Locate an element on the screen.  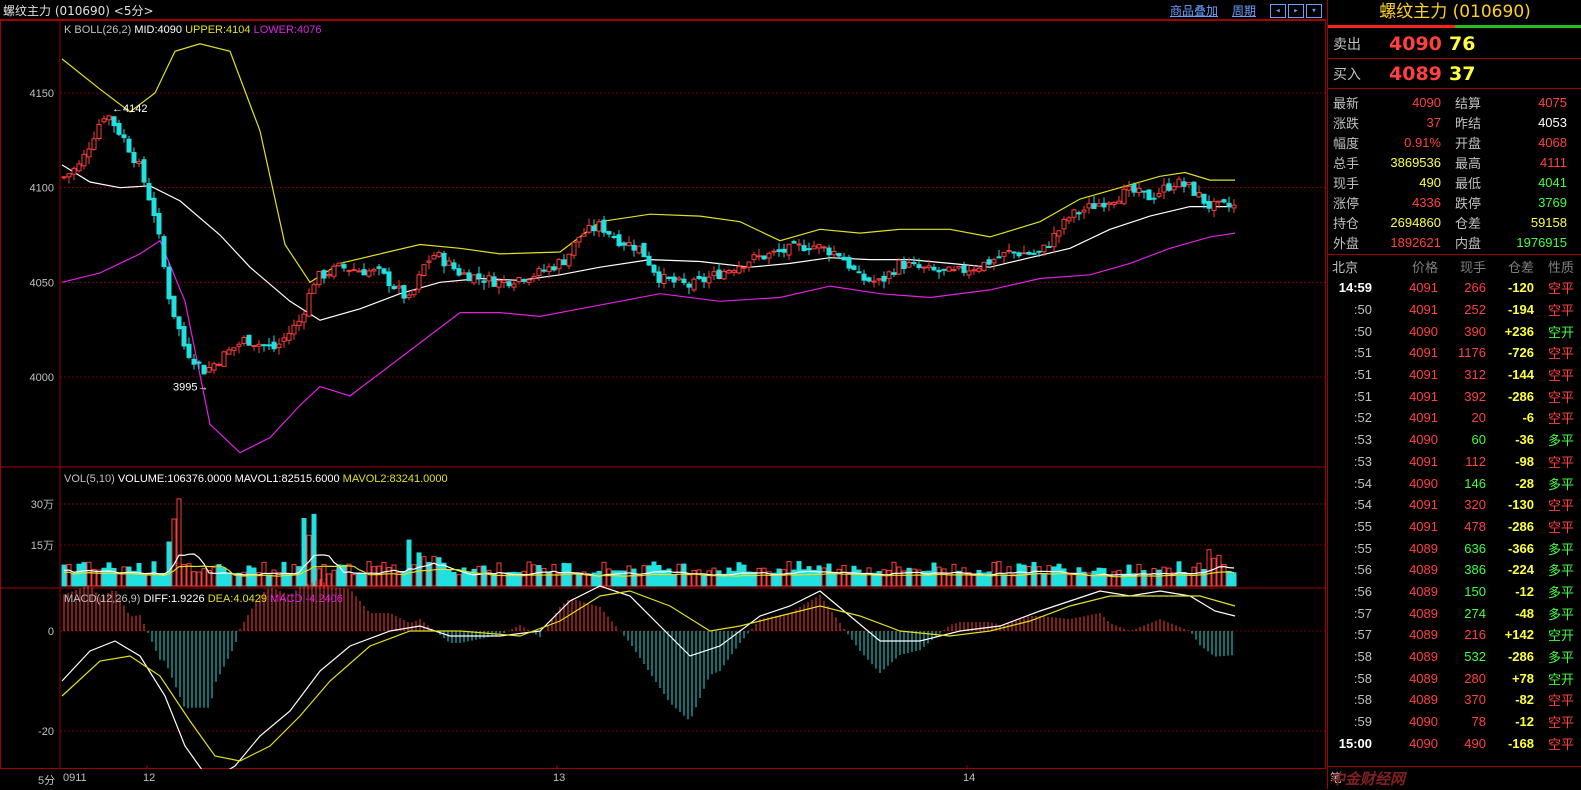
bottom-tab: 笔 中金财经网 is located at coordinates (1454, 778).